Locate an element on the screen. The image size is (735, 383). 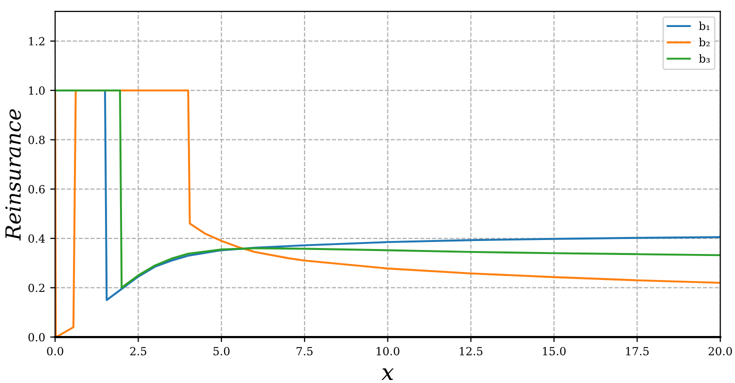
legend-label: b₁ is located at coordinates (704, 25).